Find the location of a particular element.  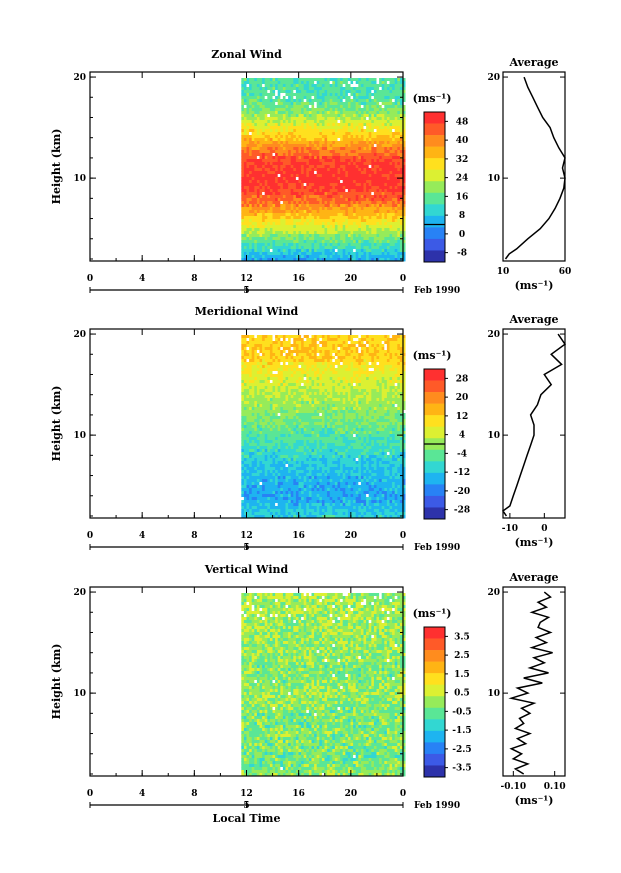

colorbar-label: 0 is located at coordinates (462, 235).